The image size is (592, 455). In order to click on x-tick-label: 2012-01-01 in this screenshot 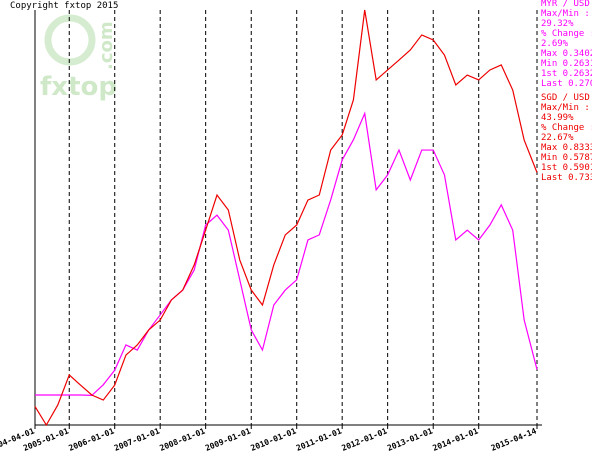, I will do `click(364, 439)`.